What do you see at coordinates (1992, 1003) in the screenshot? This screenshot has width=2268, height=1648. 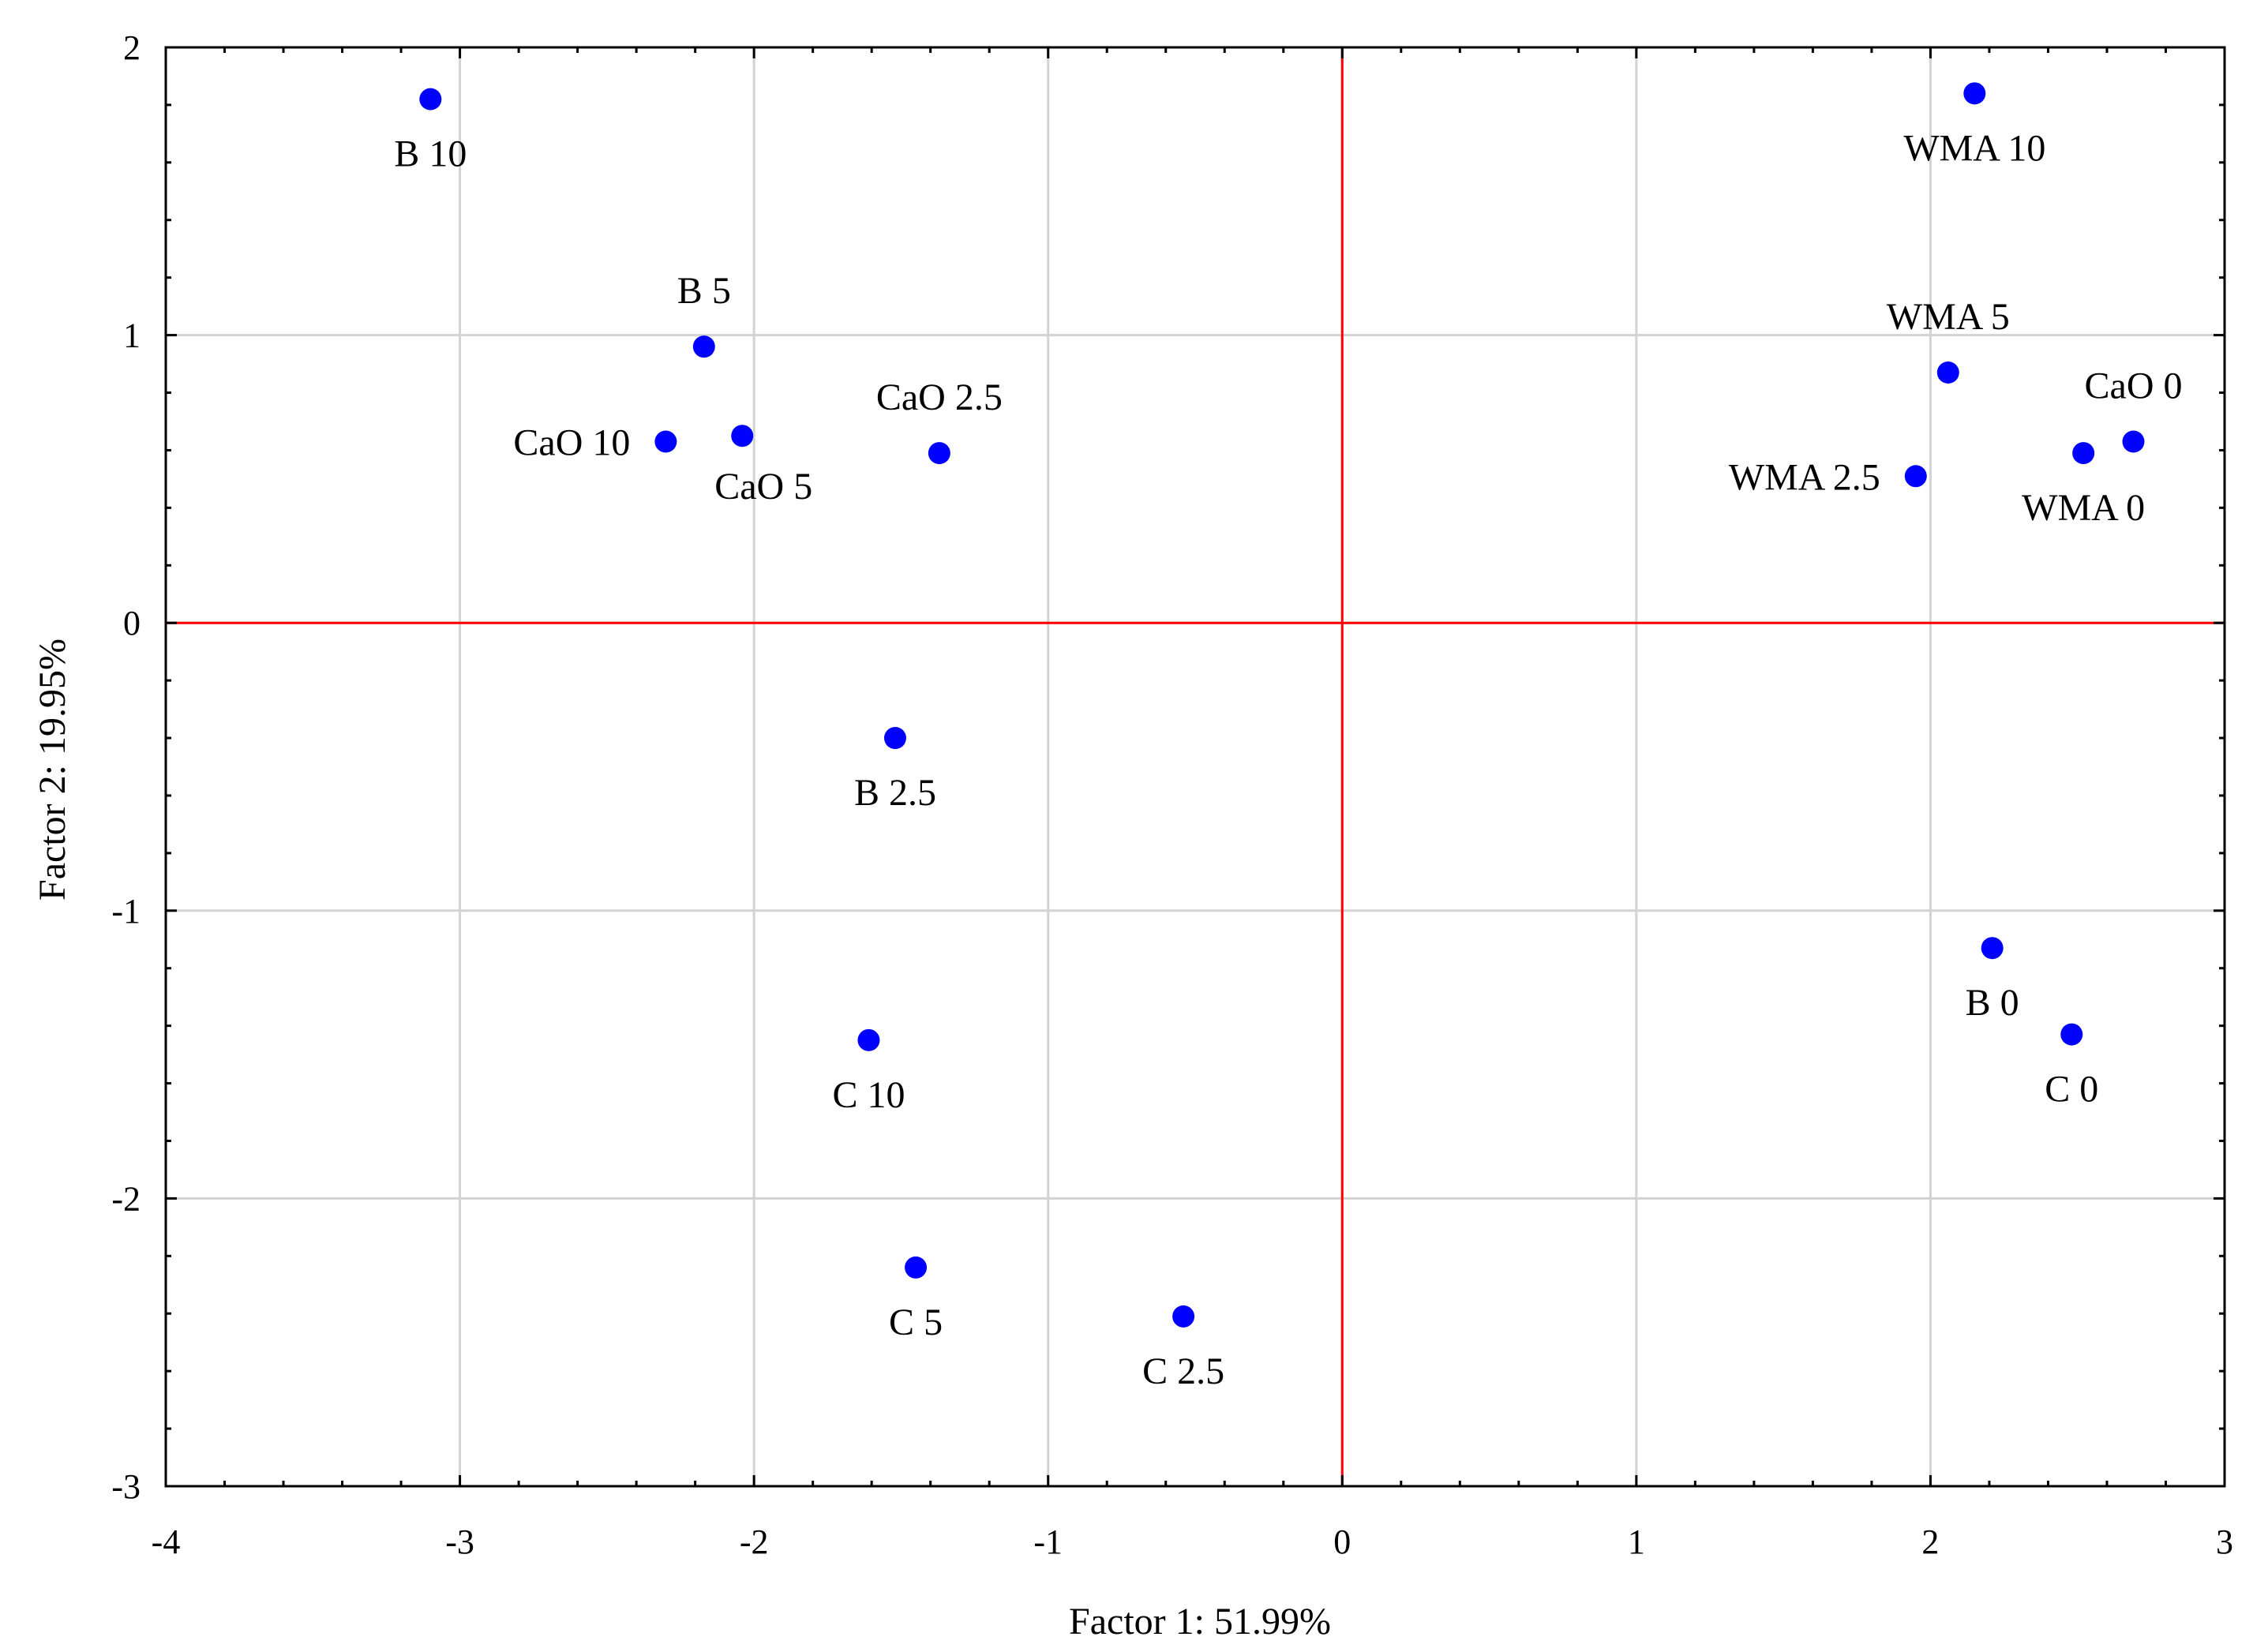 I see `point-label: B 0` at bounding box center [1992, 1003].